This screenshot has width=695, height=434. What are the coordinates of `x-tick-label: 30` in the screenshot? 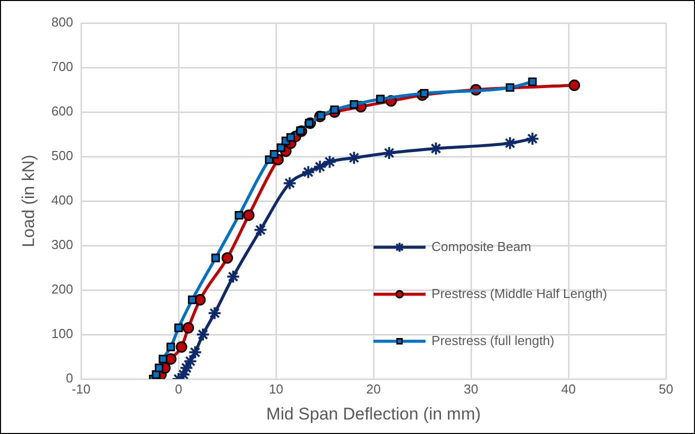 It's located at (471, 388).